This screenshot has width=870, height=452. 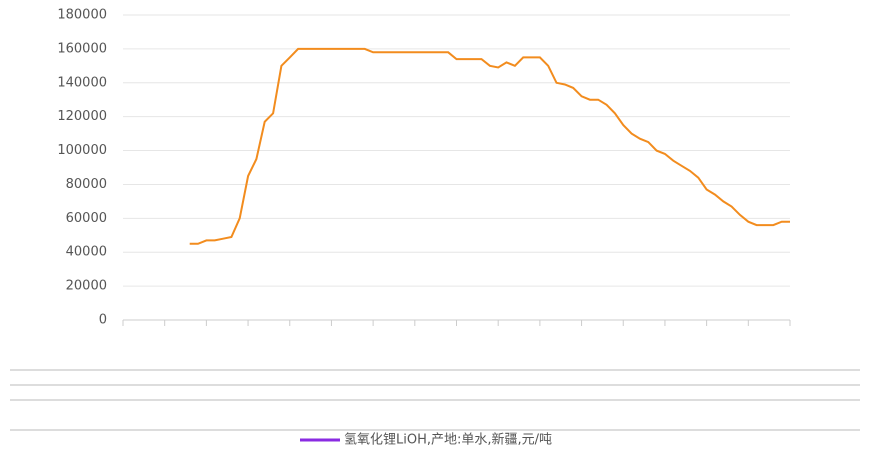 What do you see at coordinates (82, 82) in the screenshot?
I see `y-tick-label: 140000` at bounding box center [82, 82].